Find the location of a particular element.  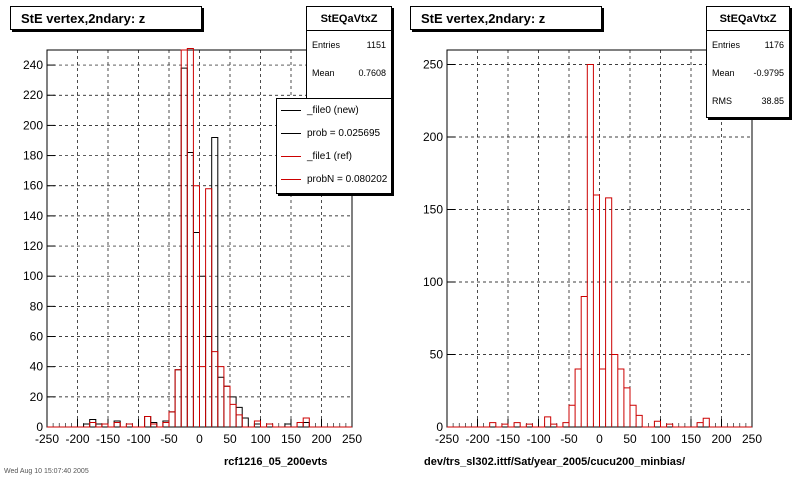

left-chart-title-text: StE vertex,2ndary: z is located at coordinates (83, 18).